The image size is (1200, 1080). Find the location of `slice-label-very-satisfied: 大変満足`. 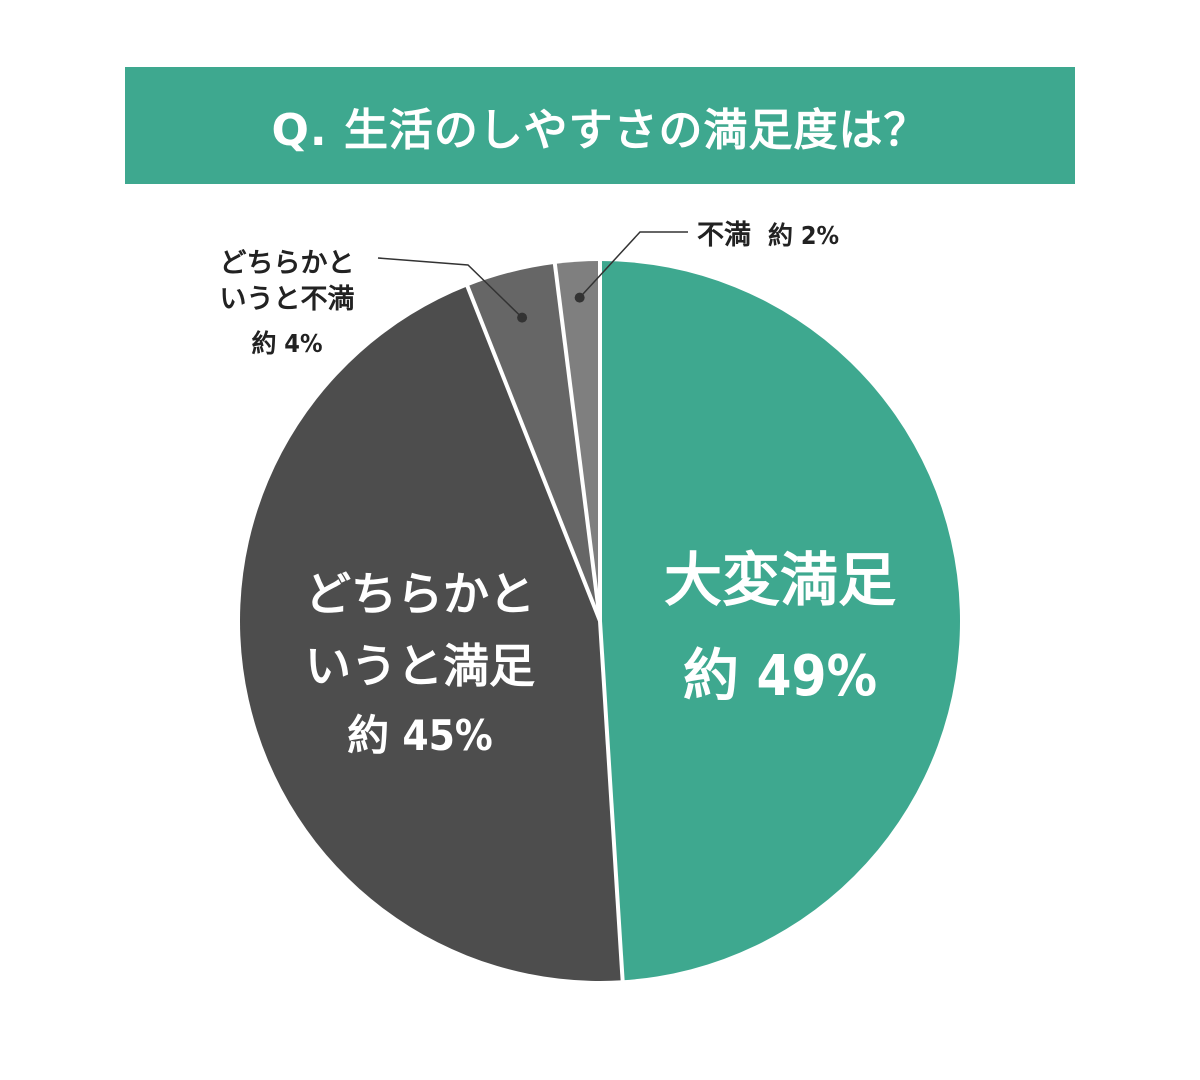

slice-label-very-satisfied: 大変満足 is located at coordinates (780, 580).